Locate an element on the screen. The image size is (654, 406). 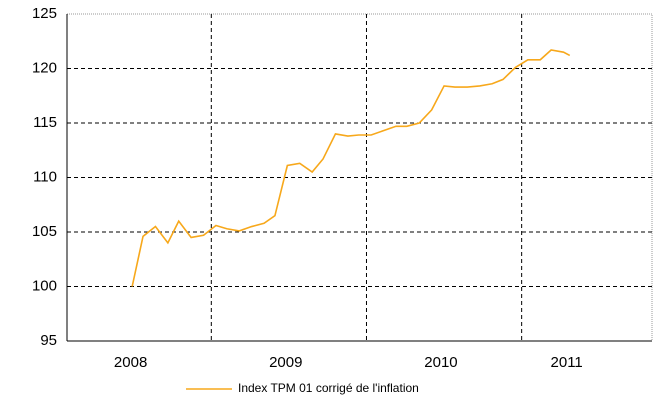
y-tick-label: 95 is located at coordinates (48, 340).